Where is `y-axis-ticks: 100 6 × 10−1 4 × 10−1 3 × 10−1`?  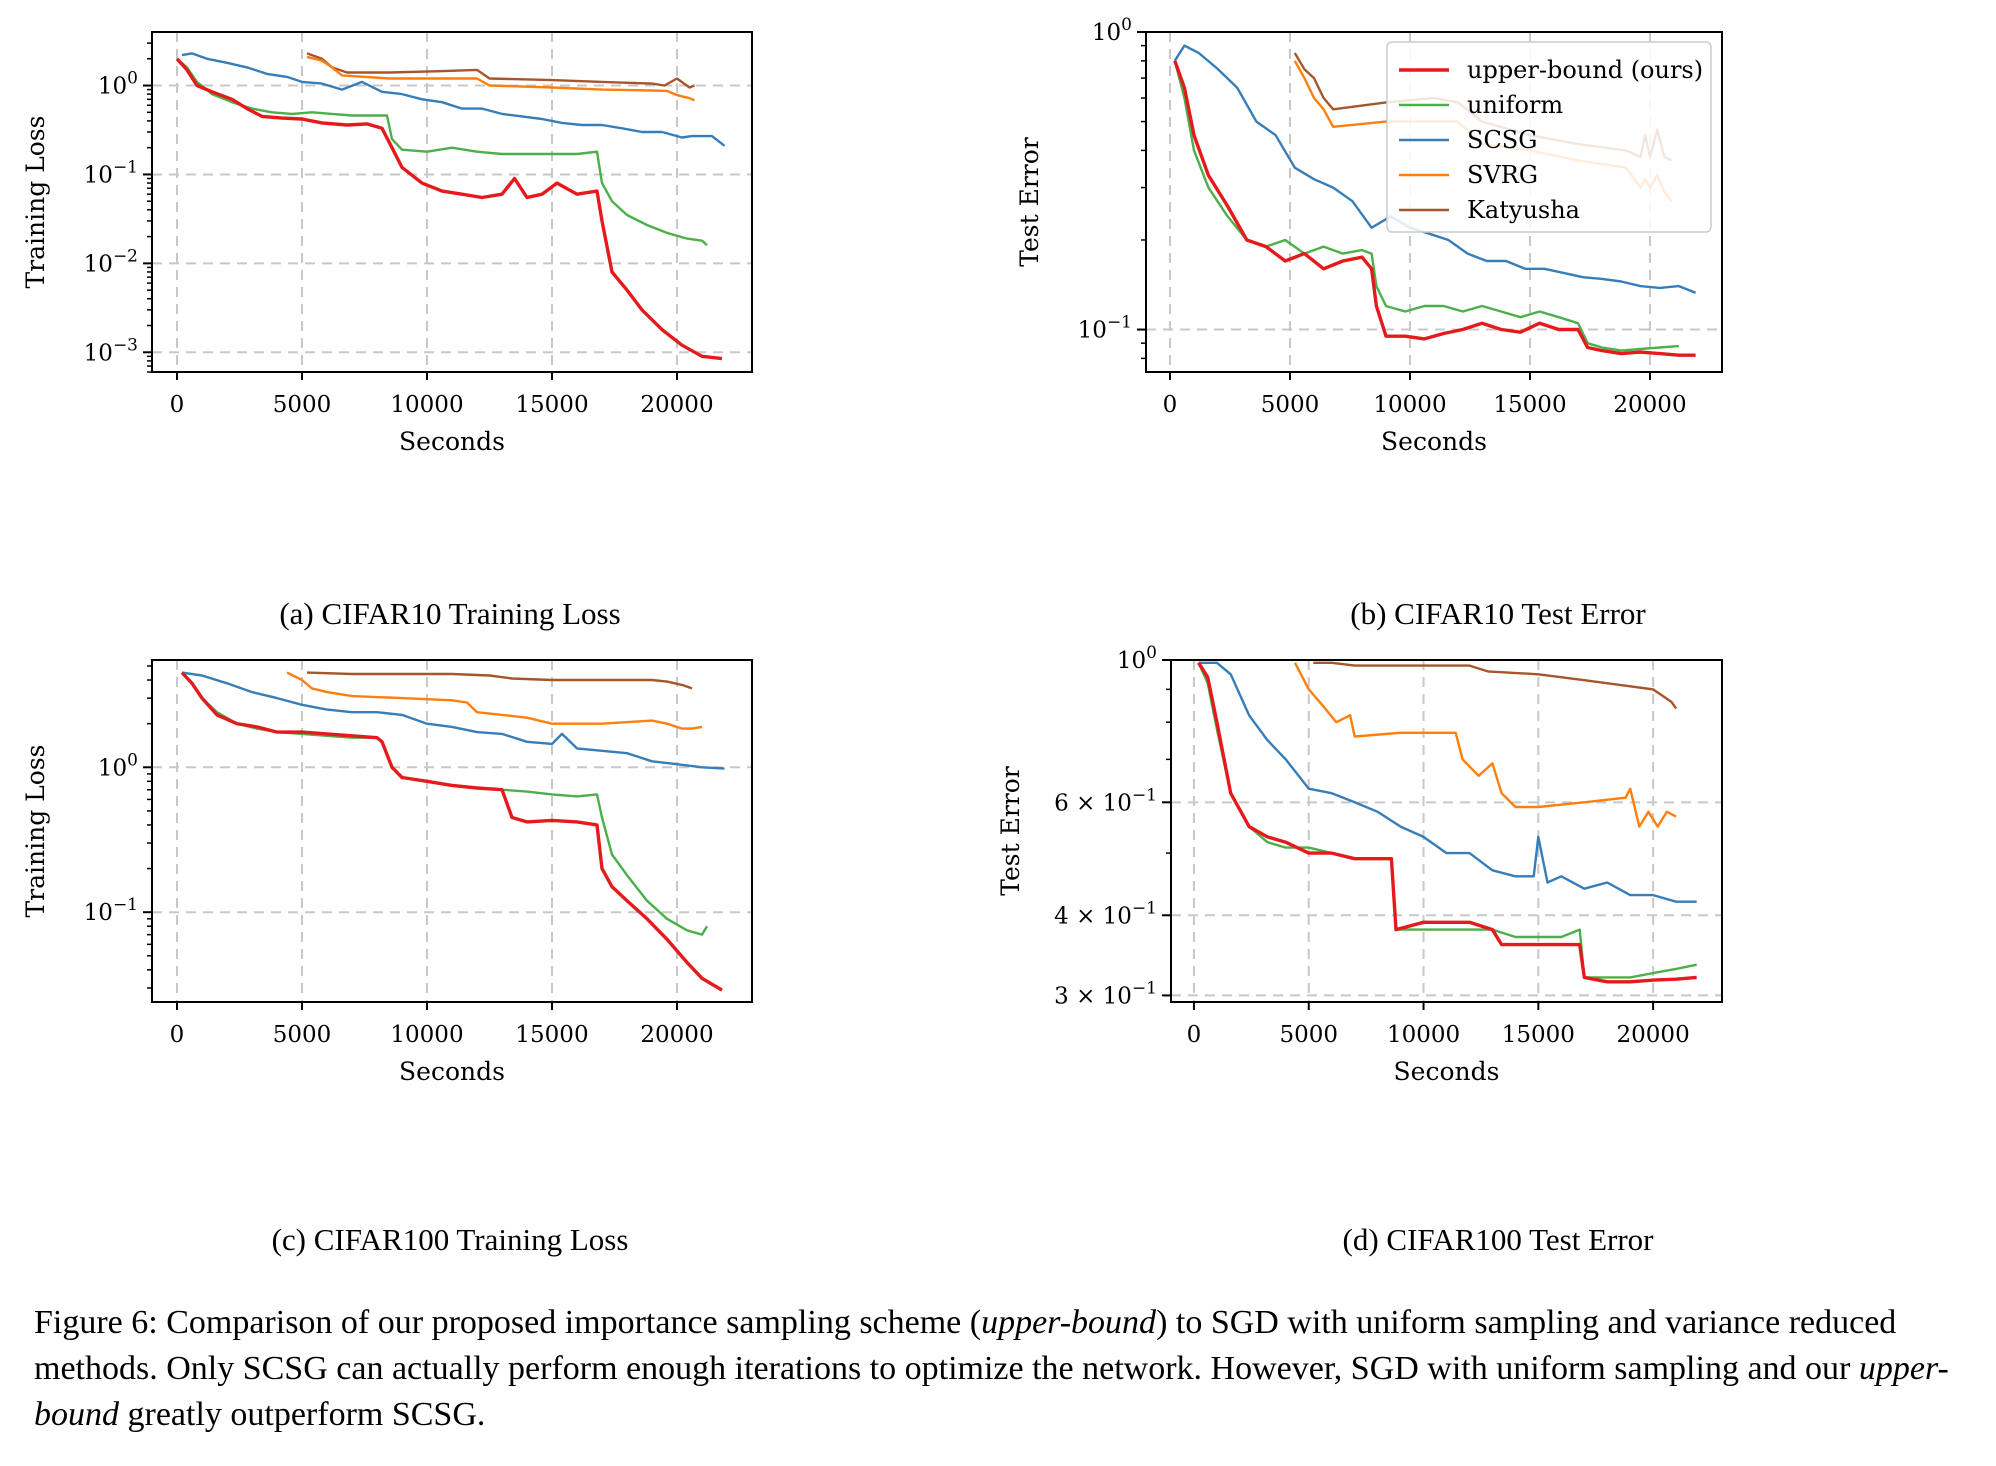
y-axis-ticks: 100 6 × 10−1 4 × 10−1 3 × 10−1 is located at coordinates (1112, 826).